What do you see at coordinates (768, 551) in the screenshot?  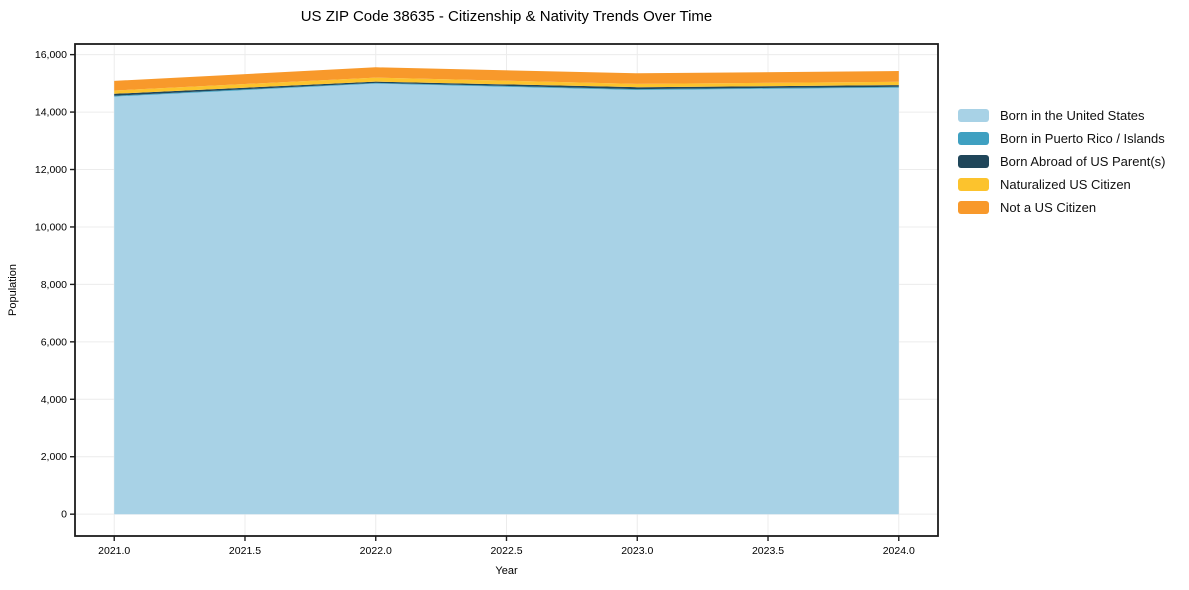 I see `x-tick-label: 2023.5` at bounding box center [768, 551].